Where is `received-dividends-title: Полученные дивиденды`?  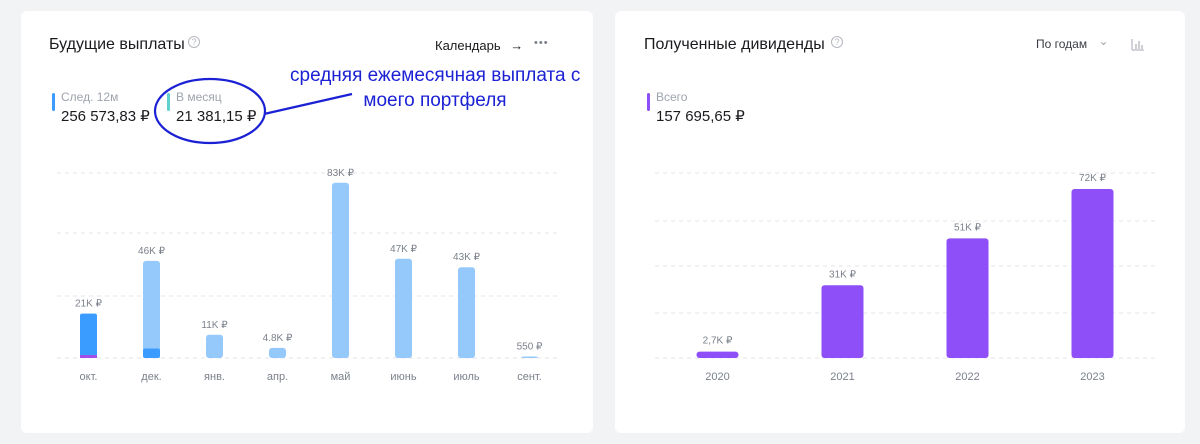
received-dividends-title: Полученные дивиденды is located at coordinates (734, 44).